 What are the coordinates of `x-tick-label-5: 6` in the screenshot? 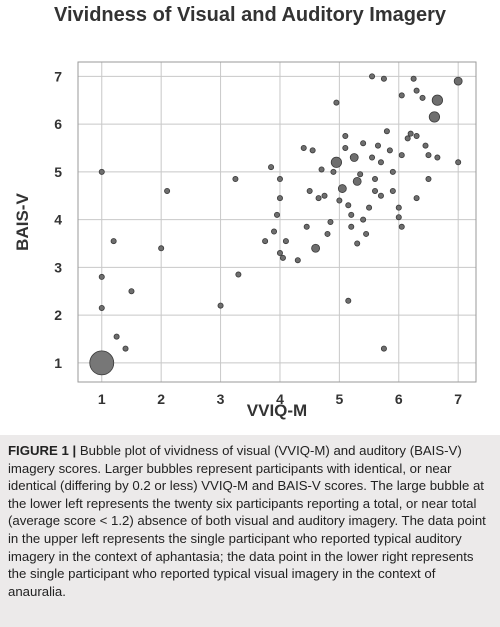 It's located at (399, 399).